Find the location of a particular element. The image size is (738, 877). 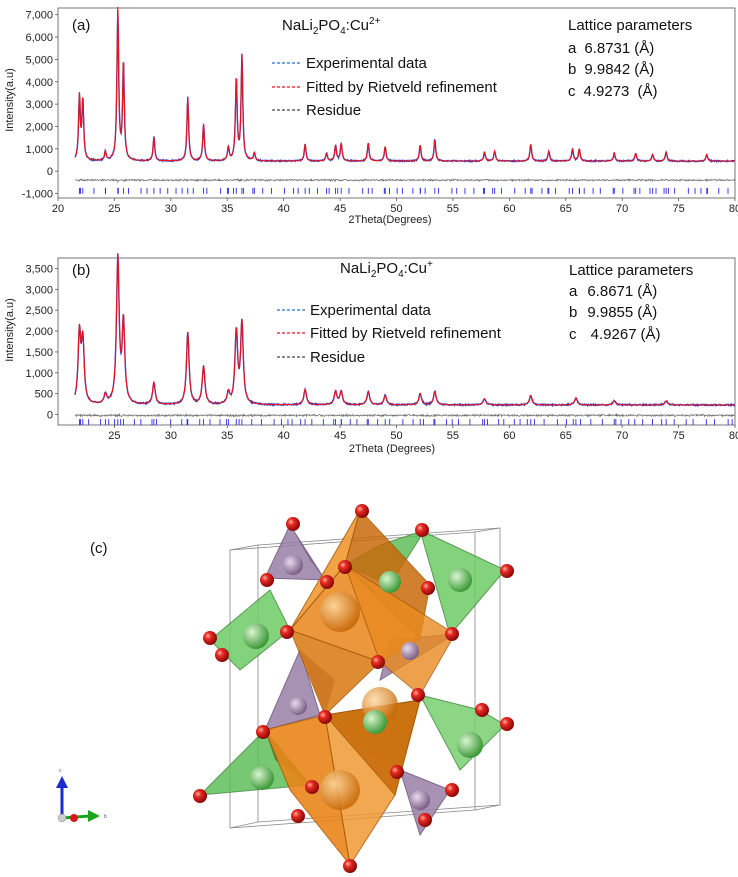

axis-triad: c b is located at coordinates (81, 795).